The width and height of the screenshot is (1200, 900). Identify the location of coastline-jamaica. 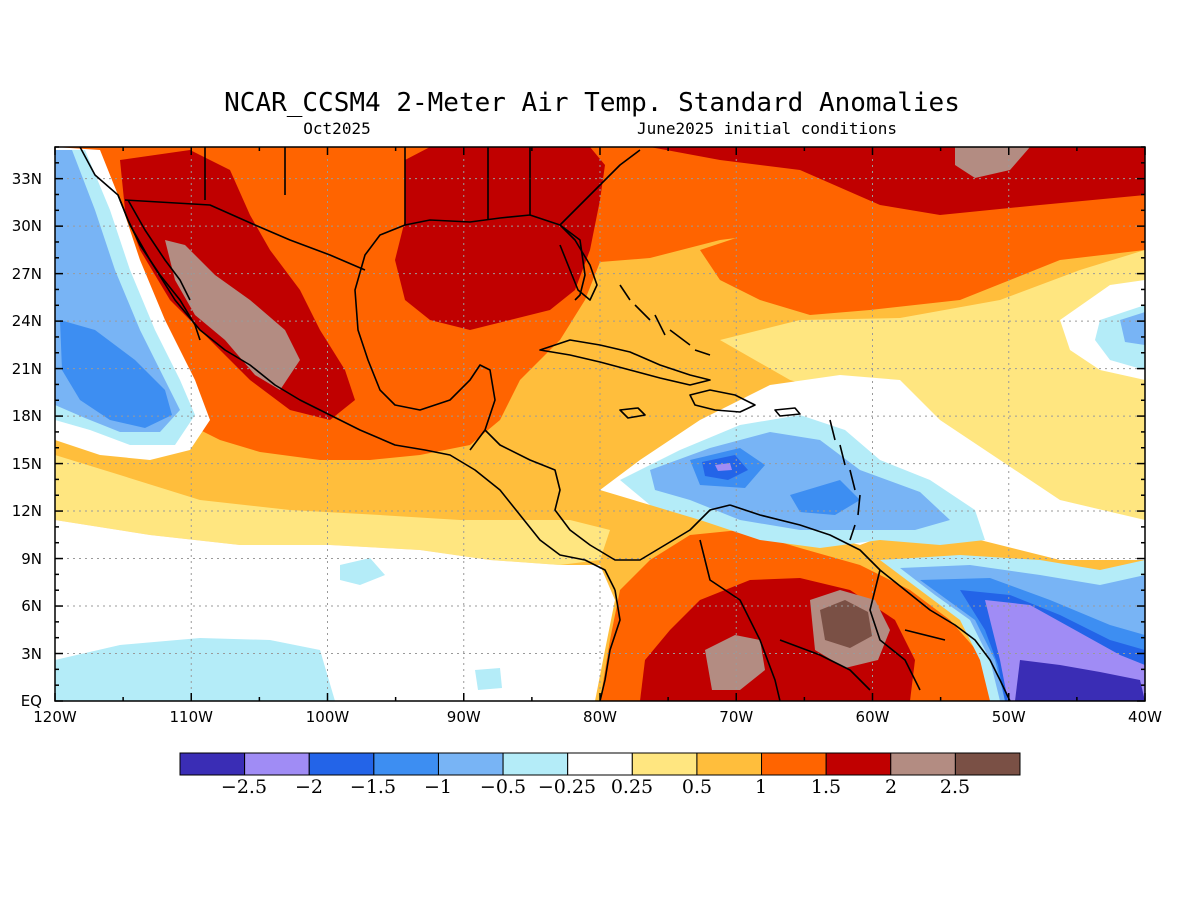
(632, 413).